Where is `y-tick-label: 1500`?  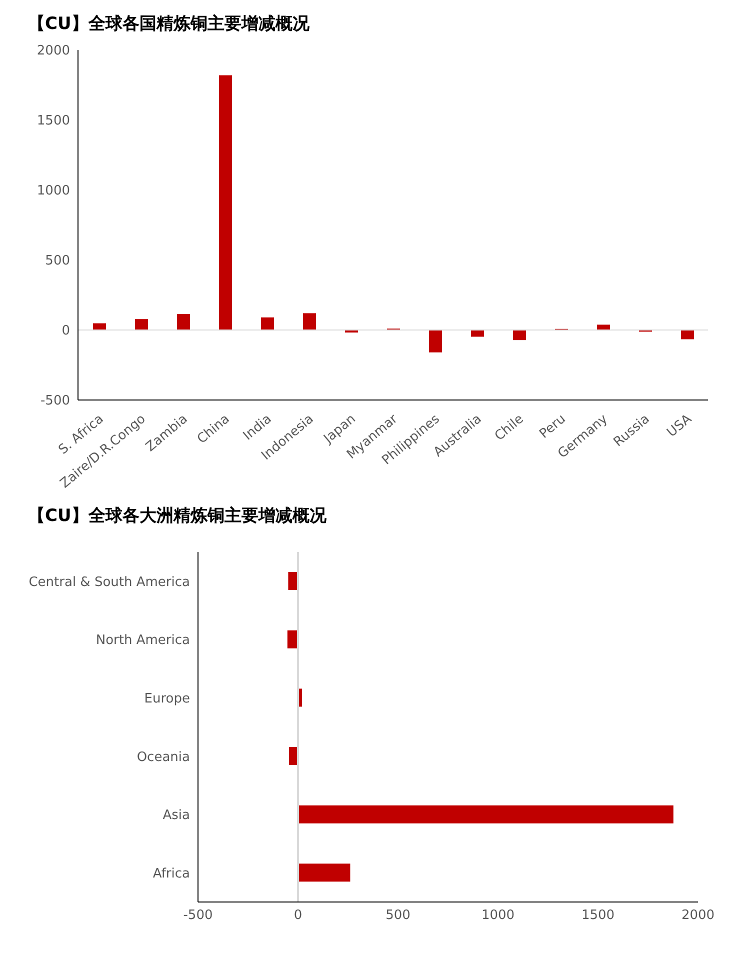 y-tick-label: 1500 is located at coordinates (53, 121).